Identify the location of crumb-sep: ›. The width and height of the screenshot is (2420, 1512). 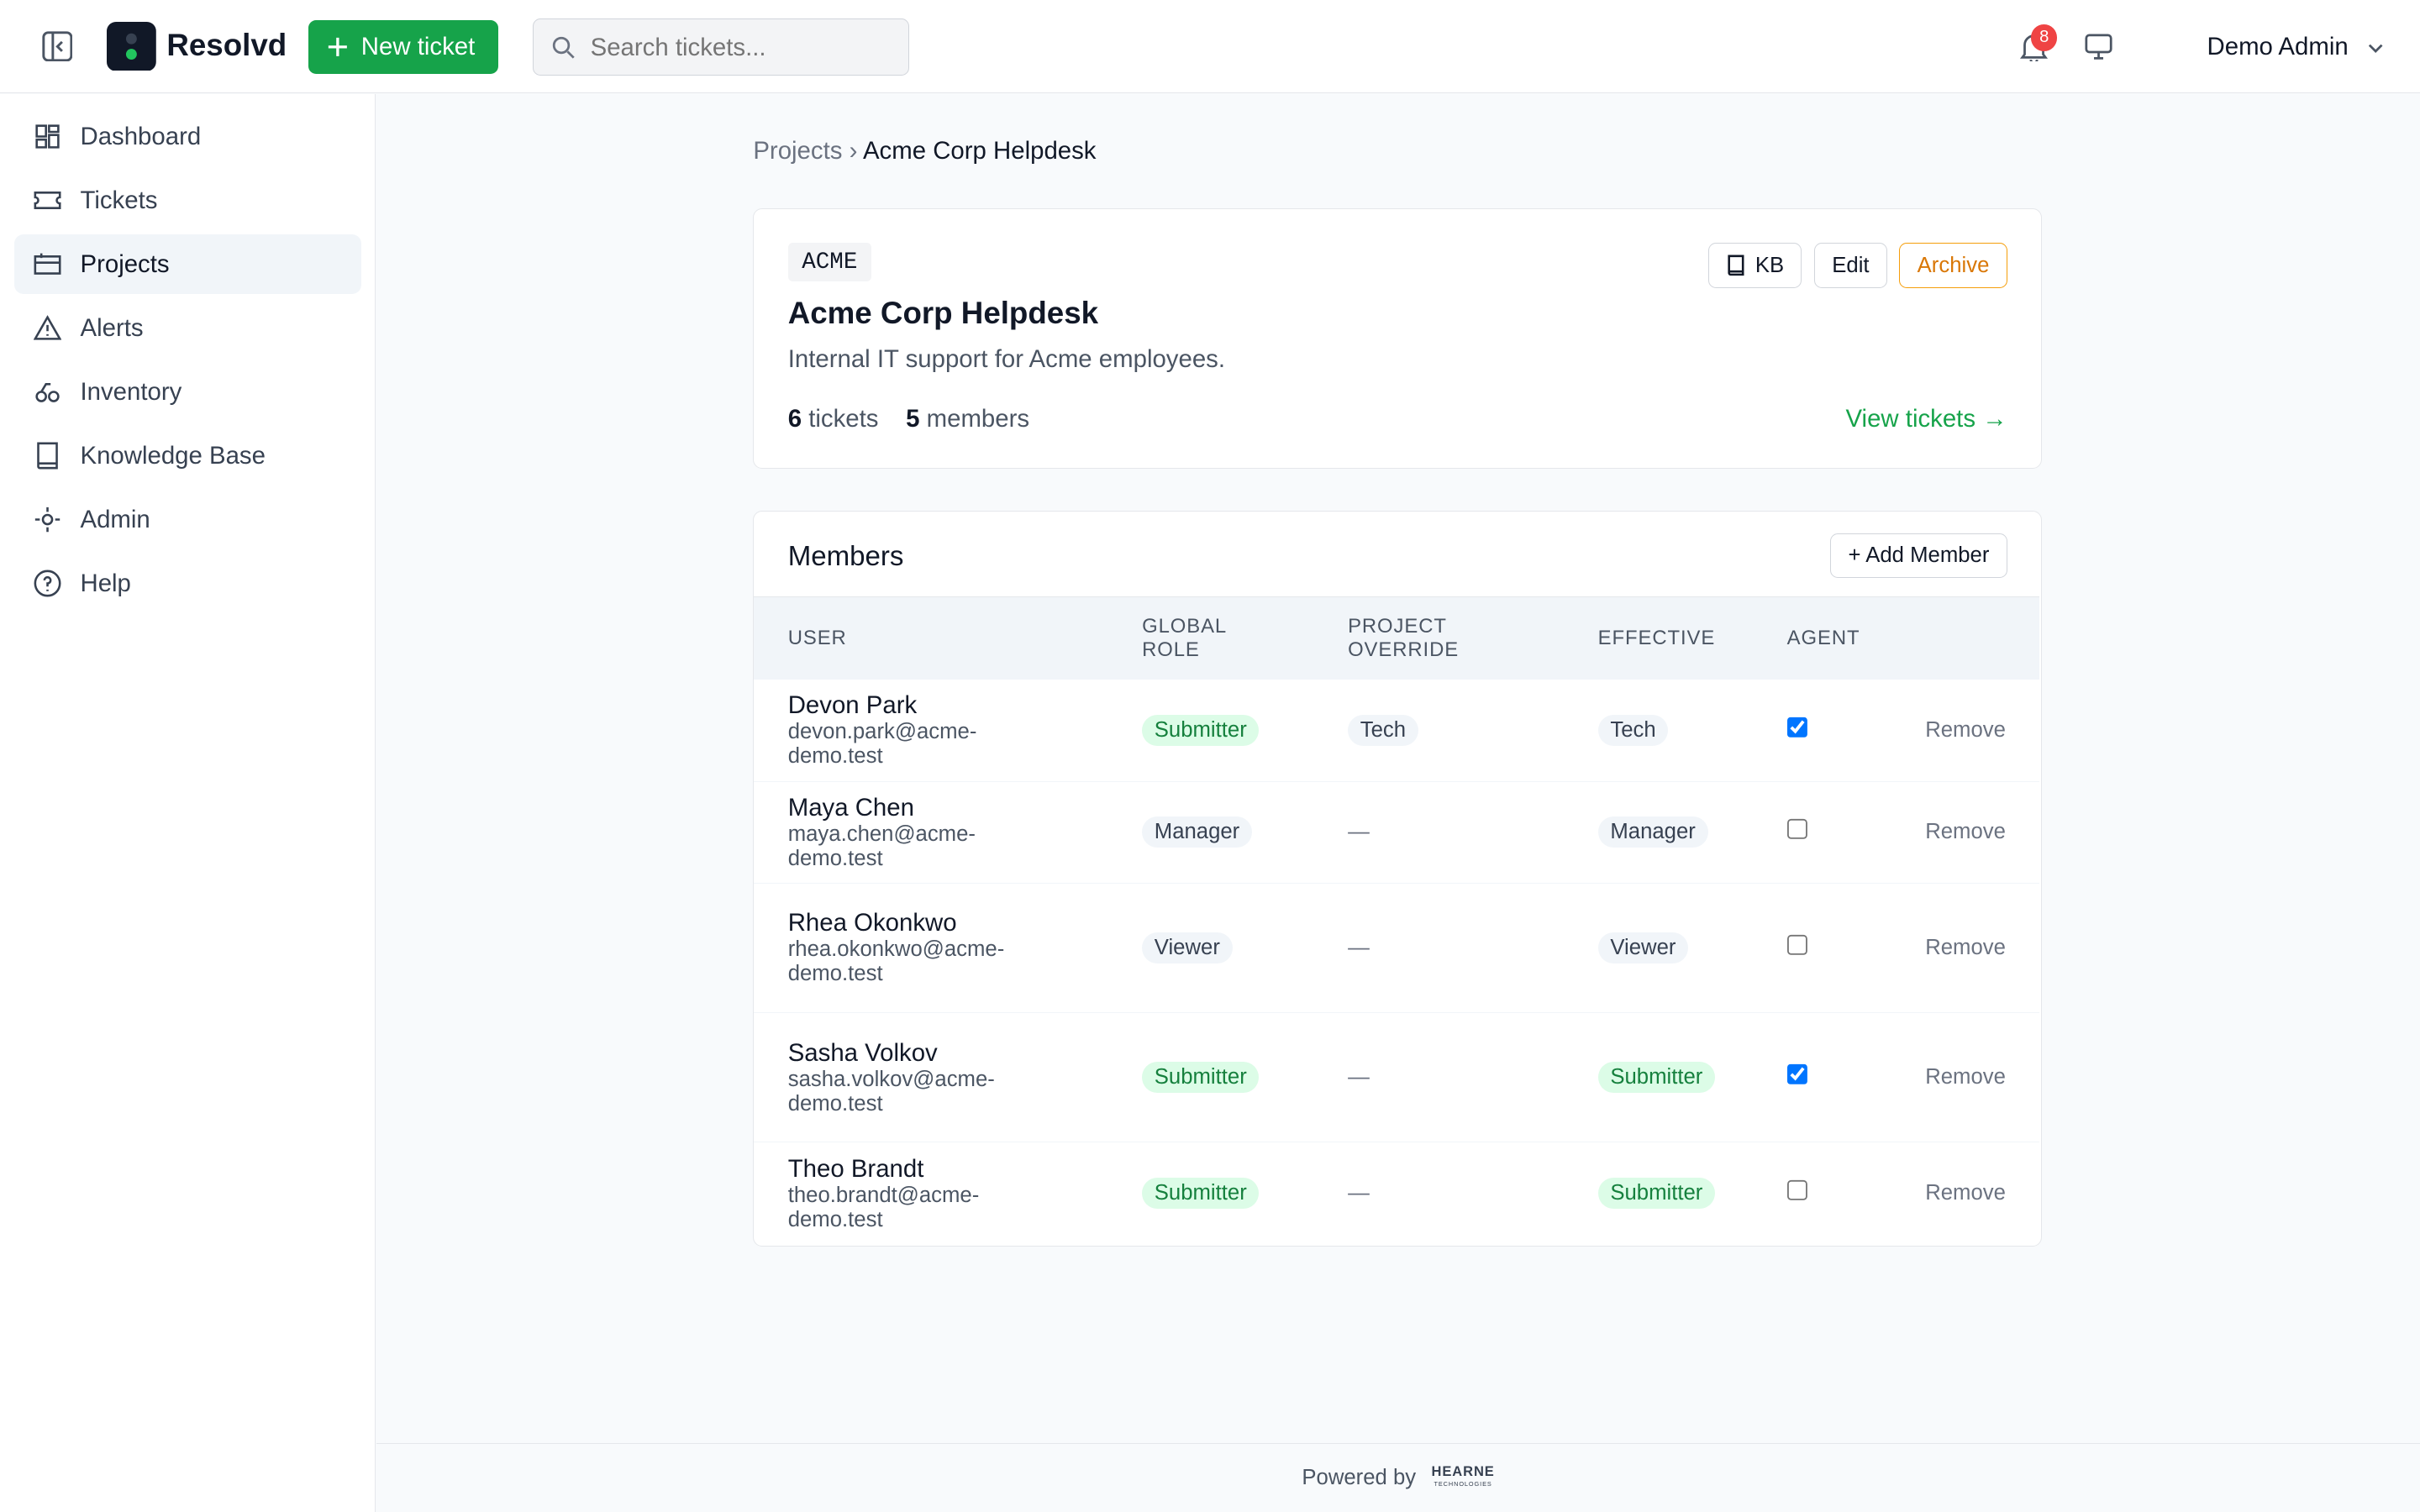
(854, 151).